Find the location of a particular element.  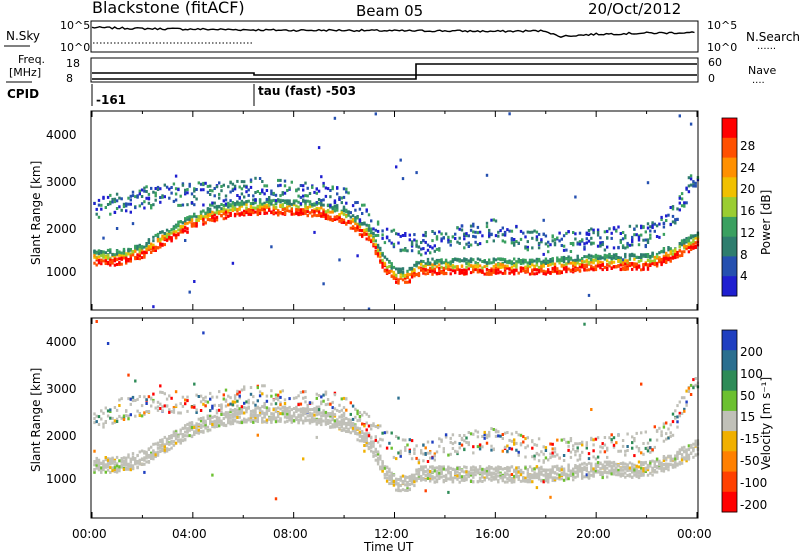

power-cbtick-8: 8 is located at coordinates (744, 255).